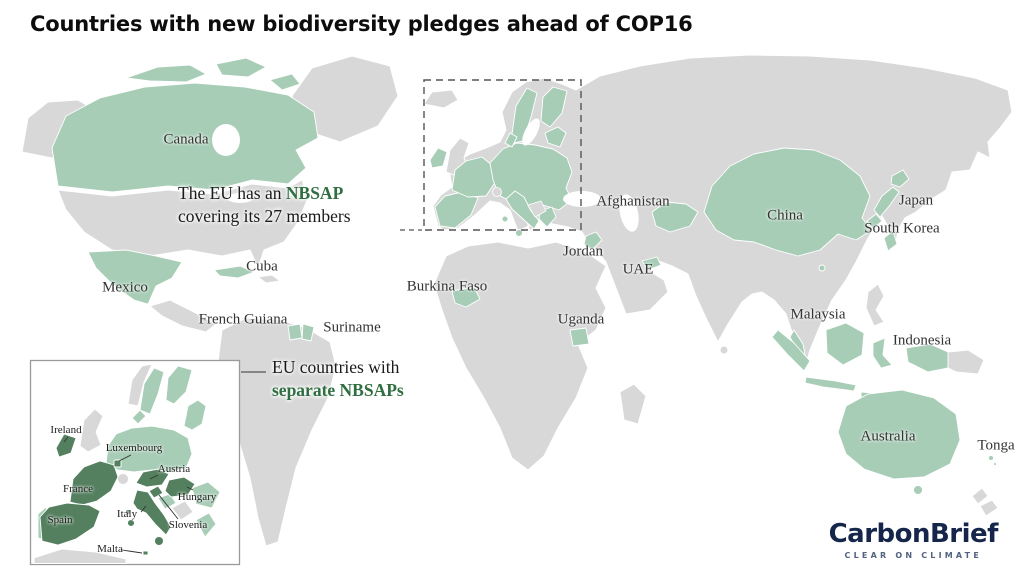 The height and width of the screenshot is (576, 1024). Describe the element at coordinates (522, 210) in the screenshot. I see `italy-shape` at that location.